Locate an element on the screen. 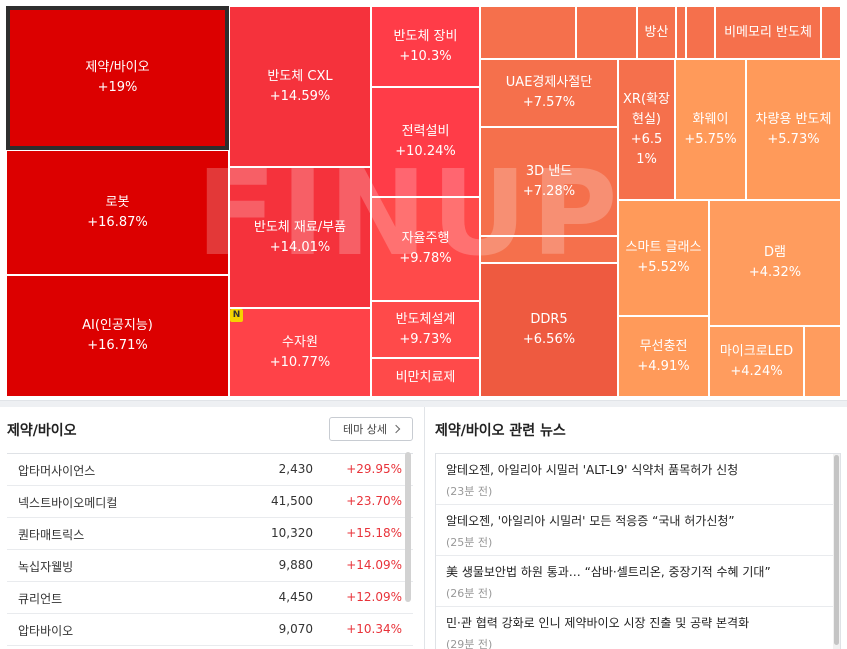  tile-label: 3D 낸드 is located at coordinates (549, 171).